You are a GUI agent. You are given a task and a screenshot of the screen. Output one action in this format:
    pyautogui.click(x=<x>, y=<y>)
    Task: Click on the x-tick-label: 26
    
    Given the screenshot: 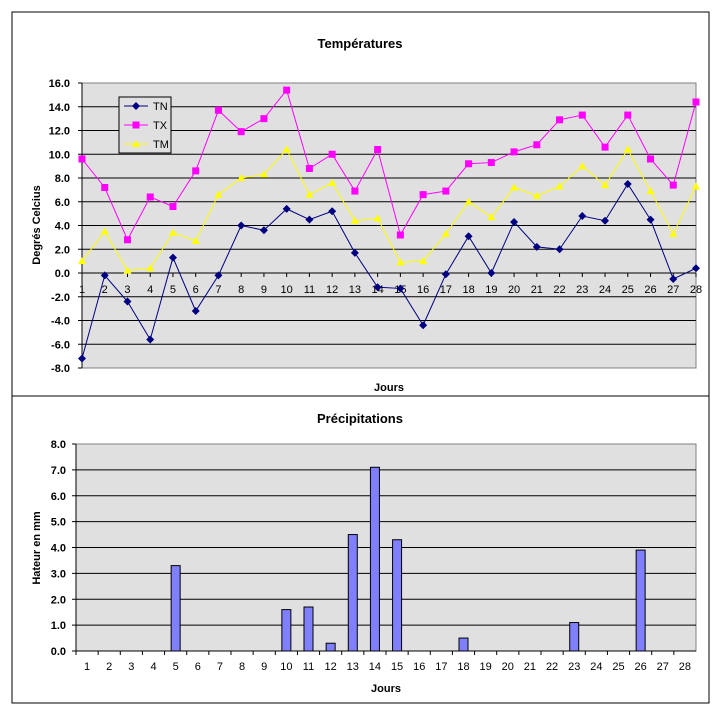 What is the action you would take?
    pyautogui.click(x=650, y=290)
    